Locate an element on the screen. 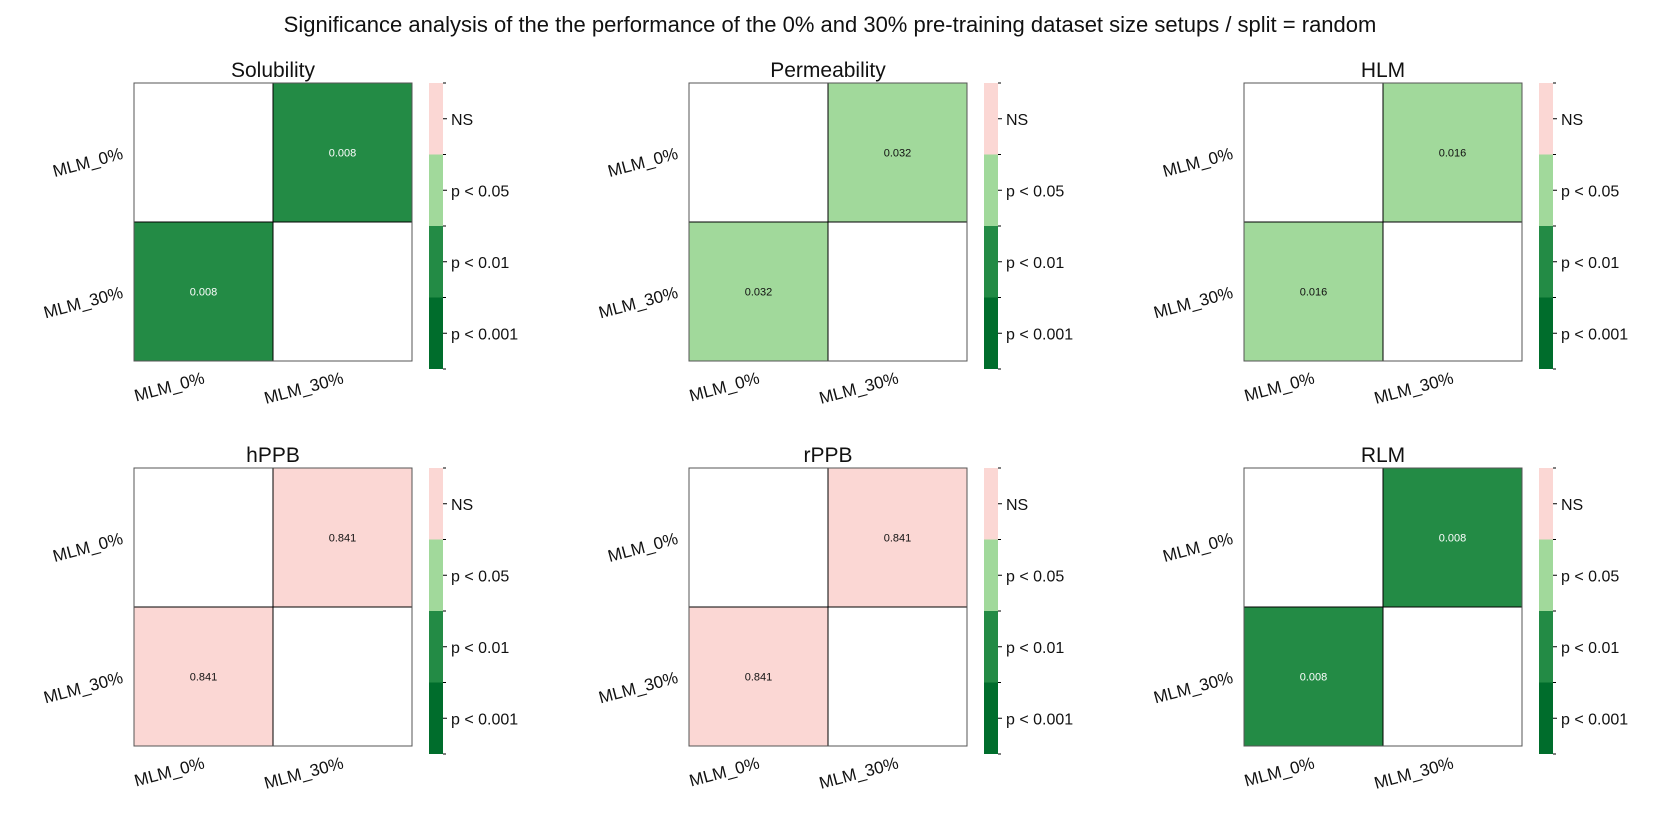 The width and height of the screenshot is (1661, 835). hlm-value-r0-c1: 0.016 is located at coordinates (1453, 154).